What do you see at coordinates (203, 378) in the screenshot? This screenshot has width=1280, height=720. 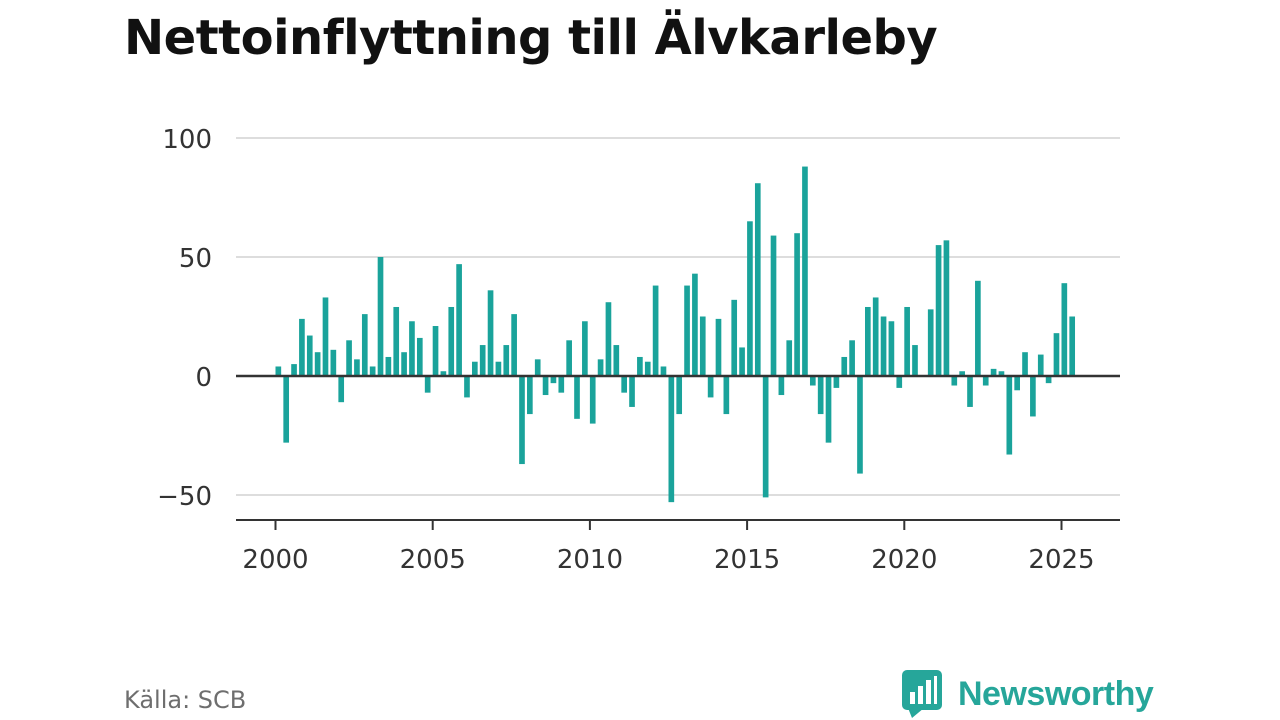 I see `y-tick-label: 0` at bounding box center [203, 378].